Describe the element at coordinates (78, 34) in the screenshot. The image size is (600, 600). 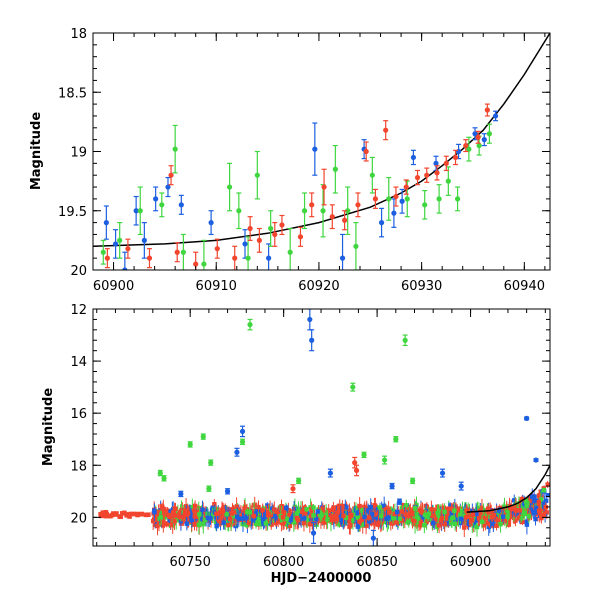
I see `y-tick-label: 18` at that location.